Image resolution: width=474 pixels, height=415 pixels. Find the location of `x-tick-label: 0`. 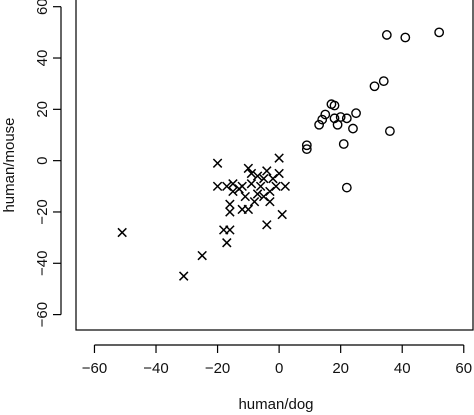

x-tick-label: 0 is located at coordinates (279, 368).